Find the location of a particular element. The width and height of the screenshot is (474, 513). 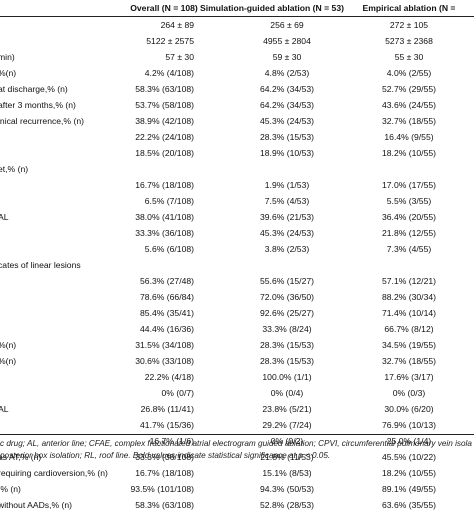

row-label: at discharge,% (n) is located at coordinates (64, 89).